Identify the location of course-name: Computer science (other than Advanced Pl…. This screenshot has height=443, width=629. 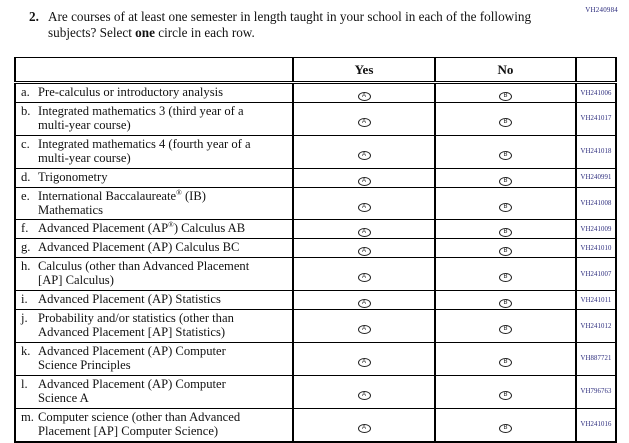
(139, 423).